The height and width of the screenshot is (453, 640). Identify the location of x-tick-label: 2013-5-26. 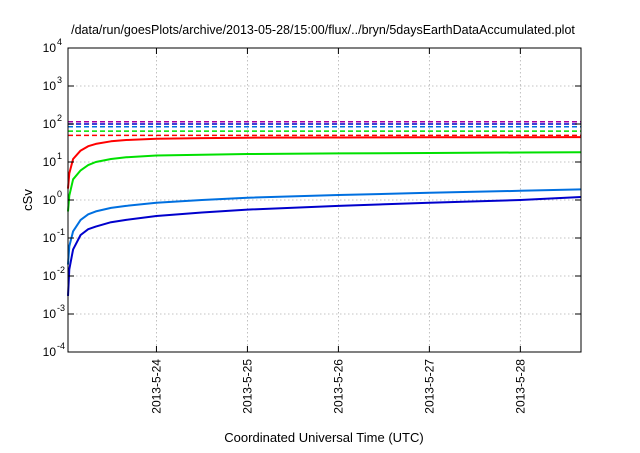
(338, 386).